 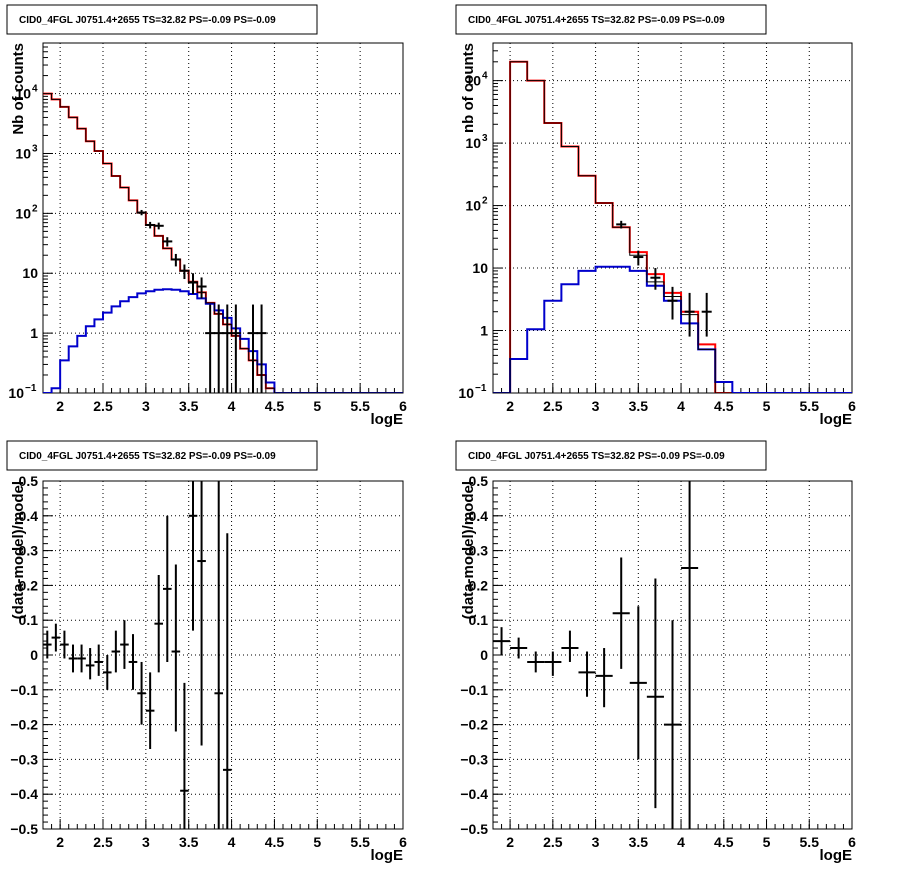 What do you see at coordinates (468, 550) in the screenshot?
I see `y-axis-title: (data-model)/model` at bounding box center [468, 550].